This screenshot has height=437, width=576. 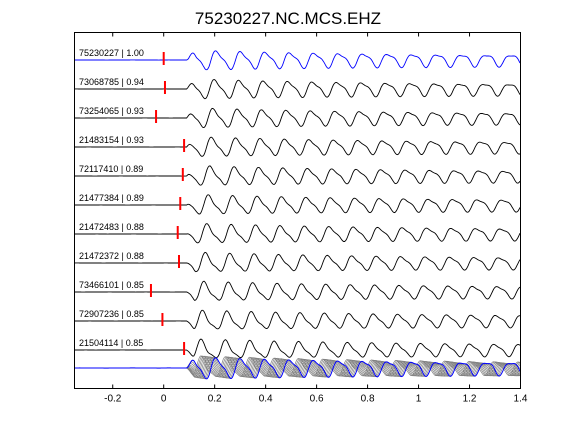 I want to click on trace-label: 21477384 | 0.89, so click(x=111, y=198).